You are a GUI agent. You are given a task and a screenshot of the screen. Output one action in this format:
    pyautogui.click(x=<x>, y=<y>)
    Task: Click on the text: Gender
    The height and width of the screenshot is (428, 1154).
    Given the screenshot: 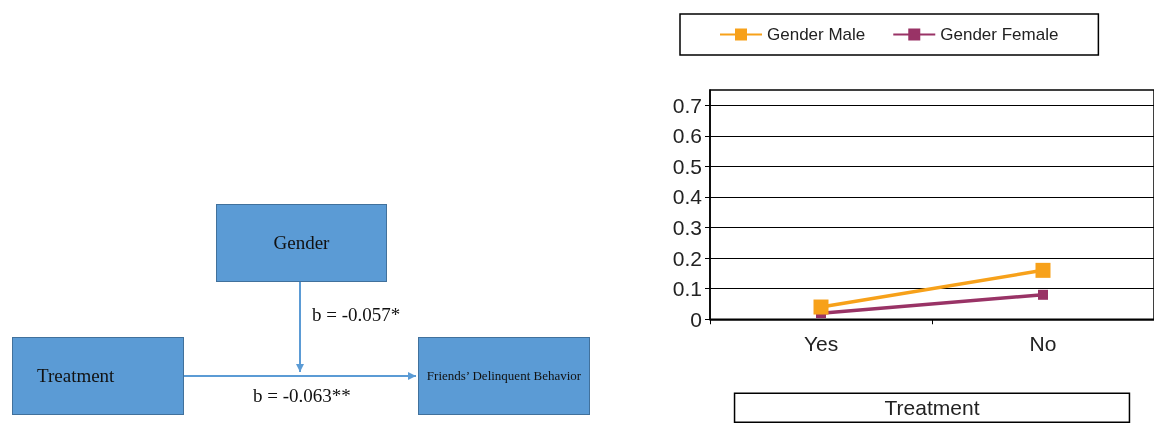 What is the action you would take?
    pyautogui.click(x=301, y=243)
    